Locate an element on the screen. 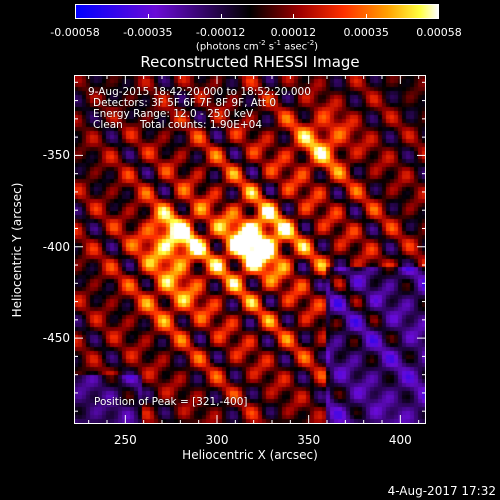 The width and height of the screenshot is (500, 500). colorbar-unit: (photons cm-2 s-1 asec-2) is located at coordinates (257, 46).